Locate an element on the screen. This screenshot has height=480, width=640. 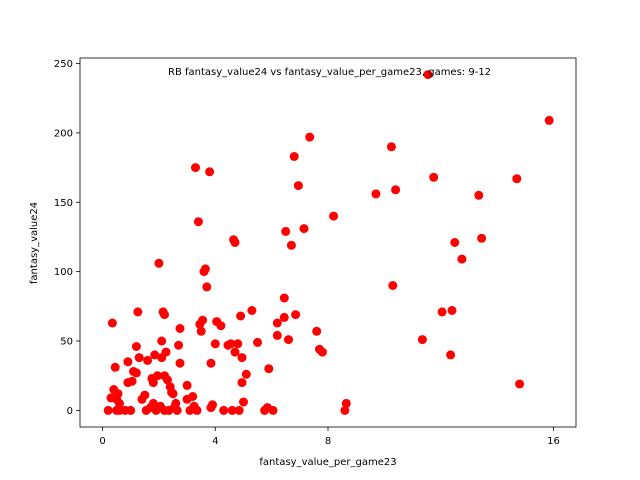
x-tick-label: 16 is located at coordinates (553, 441).